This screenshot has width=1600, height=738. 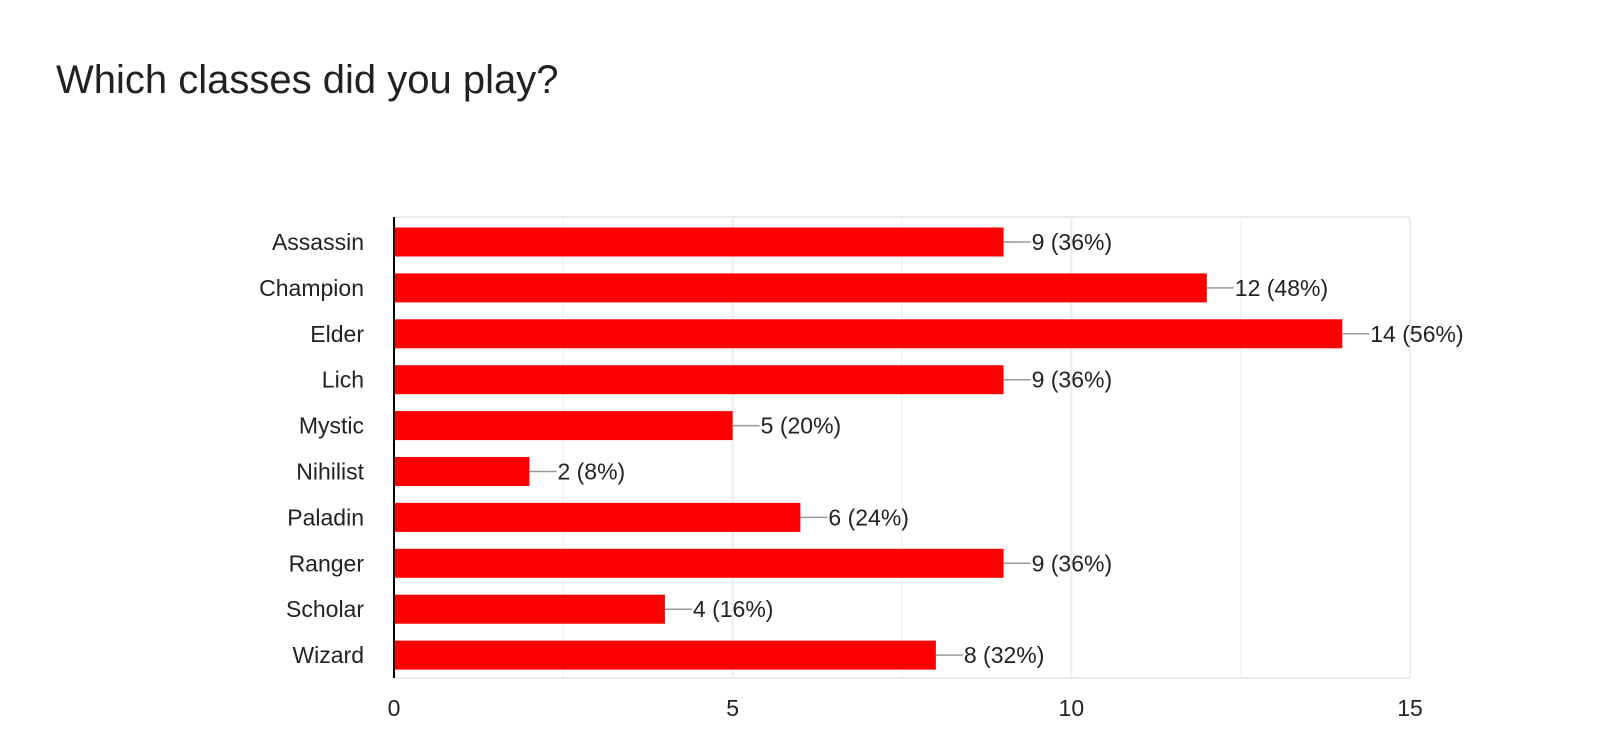 I want to click on chart-title: Which classes did you play?, so click(x=307, y=80).